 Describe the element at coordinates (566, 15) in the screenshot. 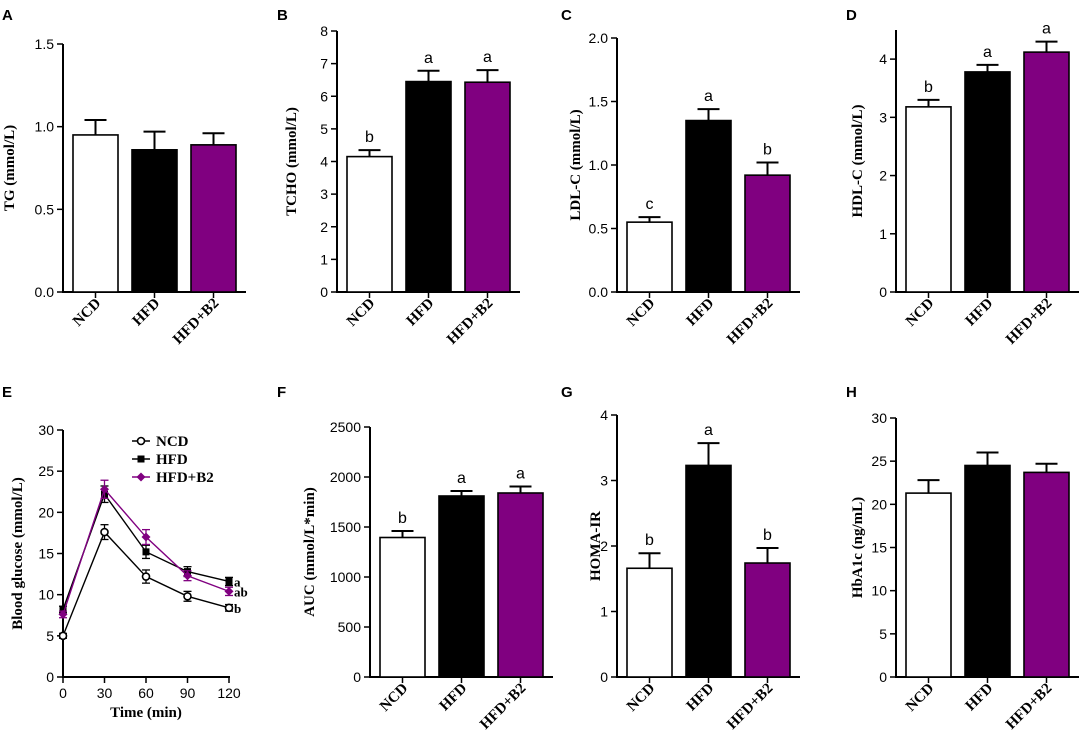

I see `panel-letter: C` at that location.